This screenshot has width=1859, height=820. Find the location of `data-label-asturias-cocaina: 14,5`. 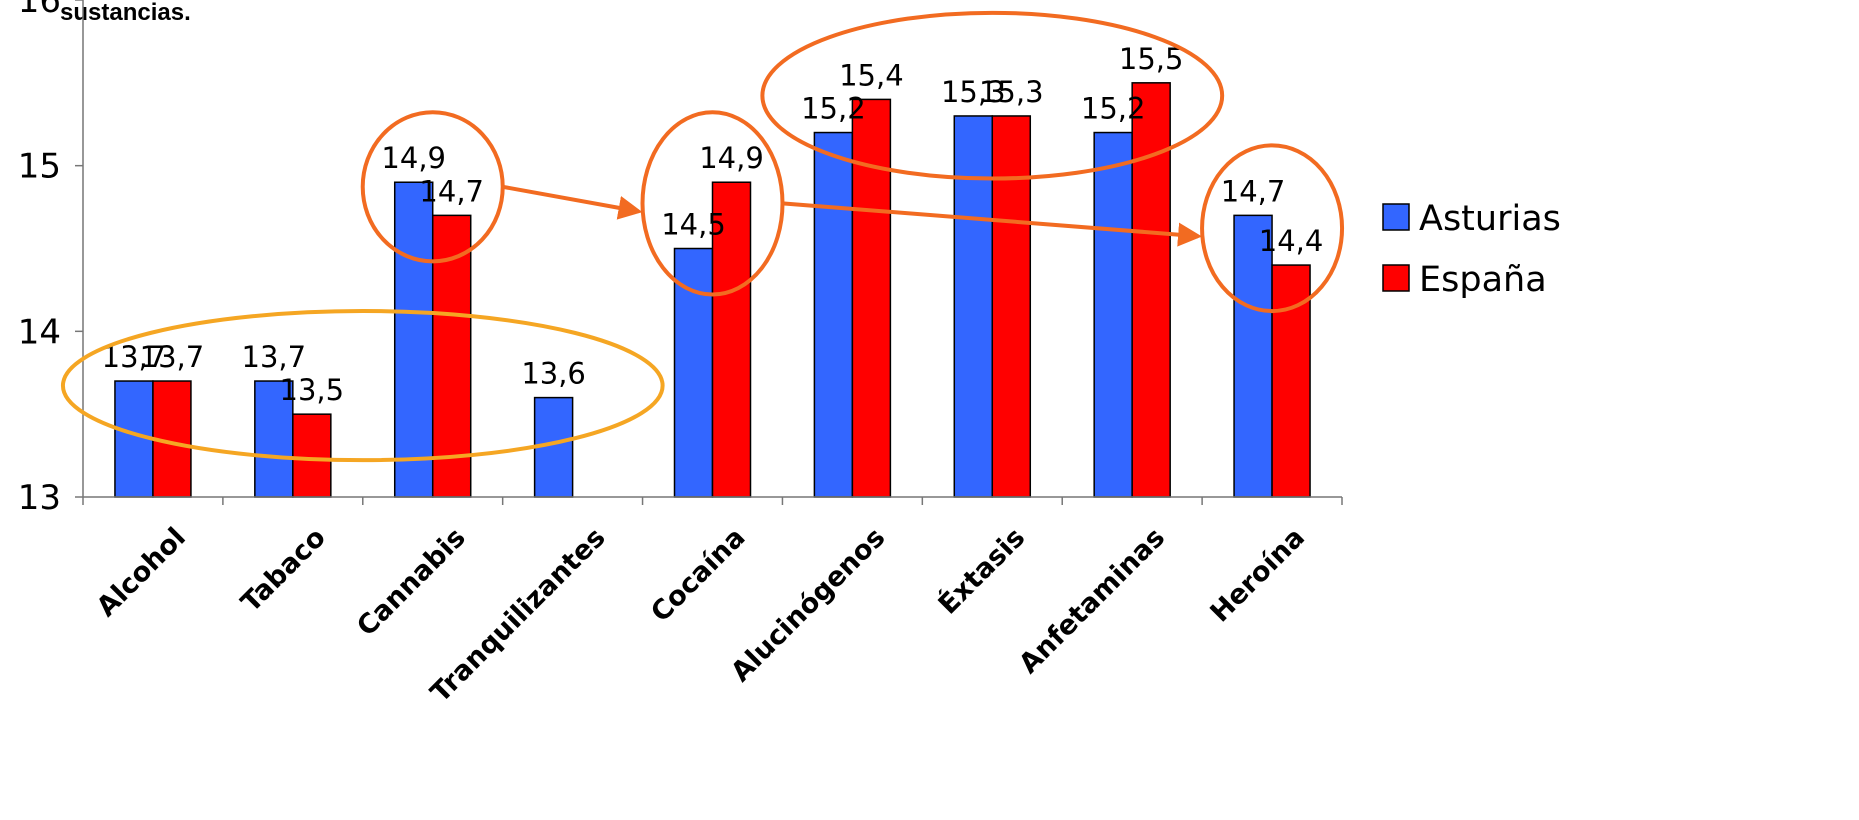

data-label-asturias-cocaina: 14,5 is located at coordinates (693, 225).